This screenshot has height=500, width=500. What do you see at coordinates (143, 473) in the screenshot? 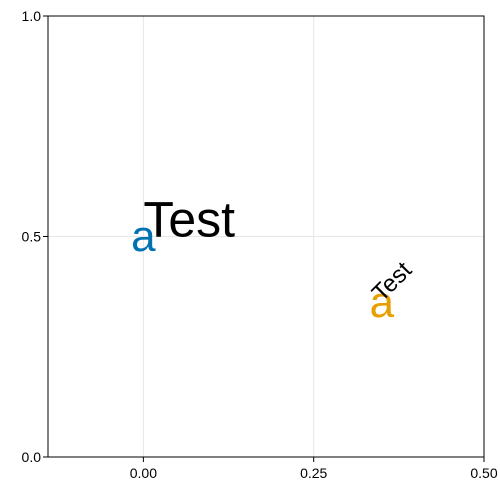
I see `x-tick-label: 0.00` at bounding box center [143, 473].